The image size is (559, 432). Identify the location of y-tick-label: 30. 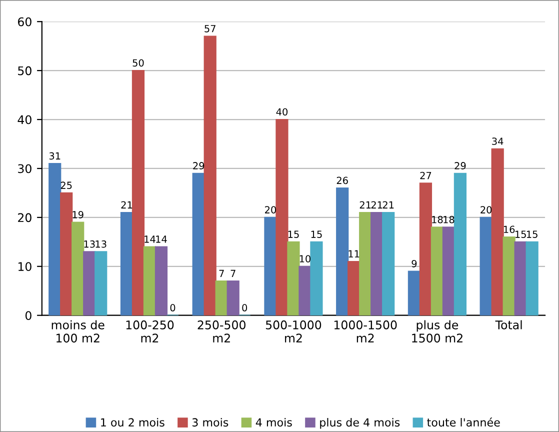
(25, 169).